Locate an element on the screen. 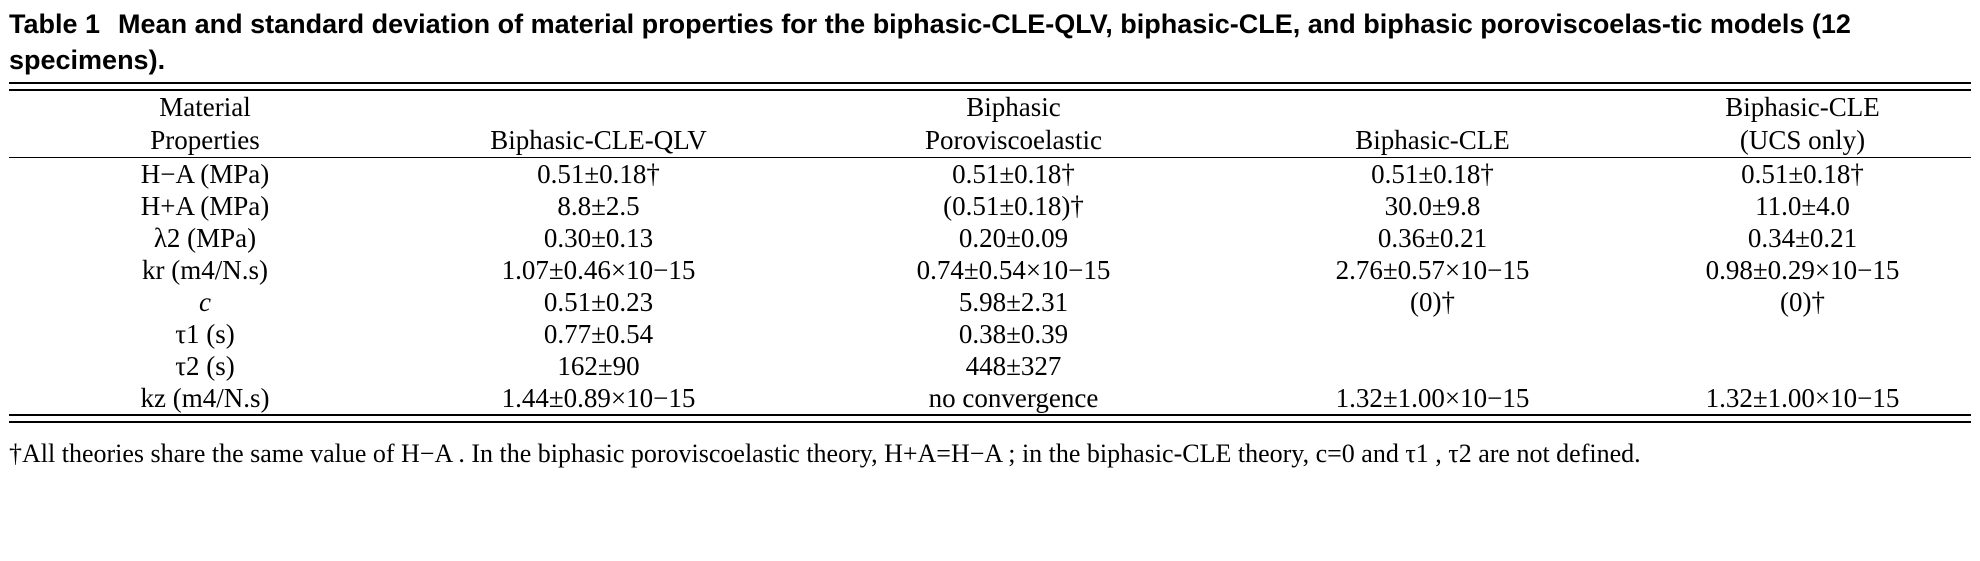  cell-qlv: 0.77±0.54 is located at coordinates (598, 334).